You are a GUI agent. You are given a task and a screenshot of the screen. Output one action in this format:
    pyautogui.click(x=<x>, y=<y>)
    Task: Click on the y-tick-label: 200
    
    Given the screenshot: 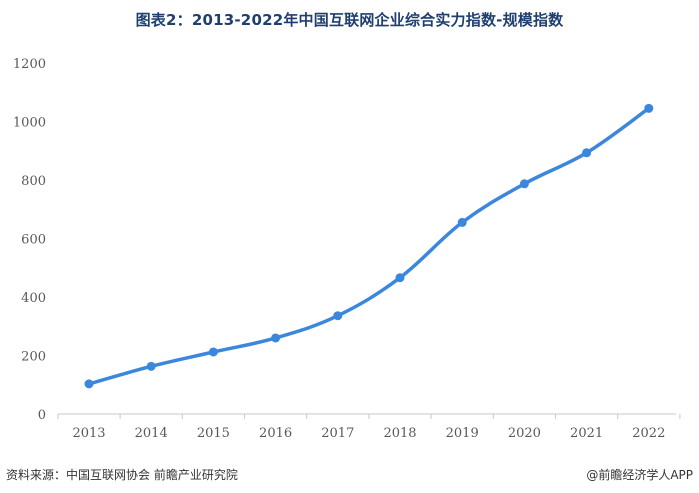 What is the action you would take?
    pyautogui.click(x=33, y=357)
    